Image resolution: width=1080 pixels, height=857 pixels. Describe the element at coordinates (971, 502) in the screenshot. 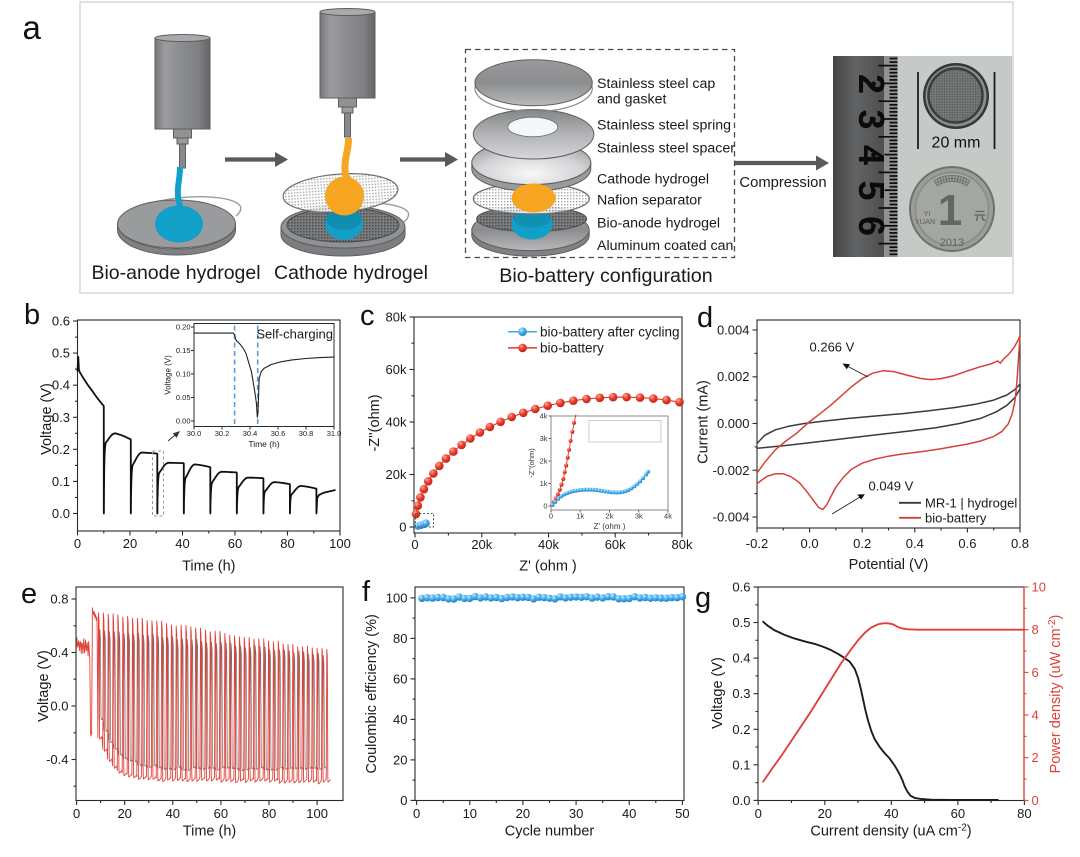

I see `svg-text: MR-1 | hydrogel` at that location.